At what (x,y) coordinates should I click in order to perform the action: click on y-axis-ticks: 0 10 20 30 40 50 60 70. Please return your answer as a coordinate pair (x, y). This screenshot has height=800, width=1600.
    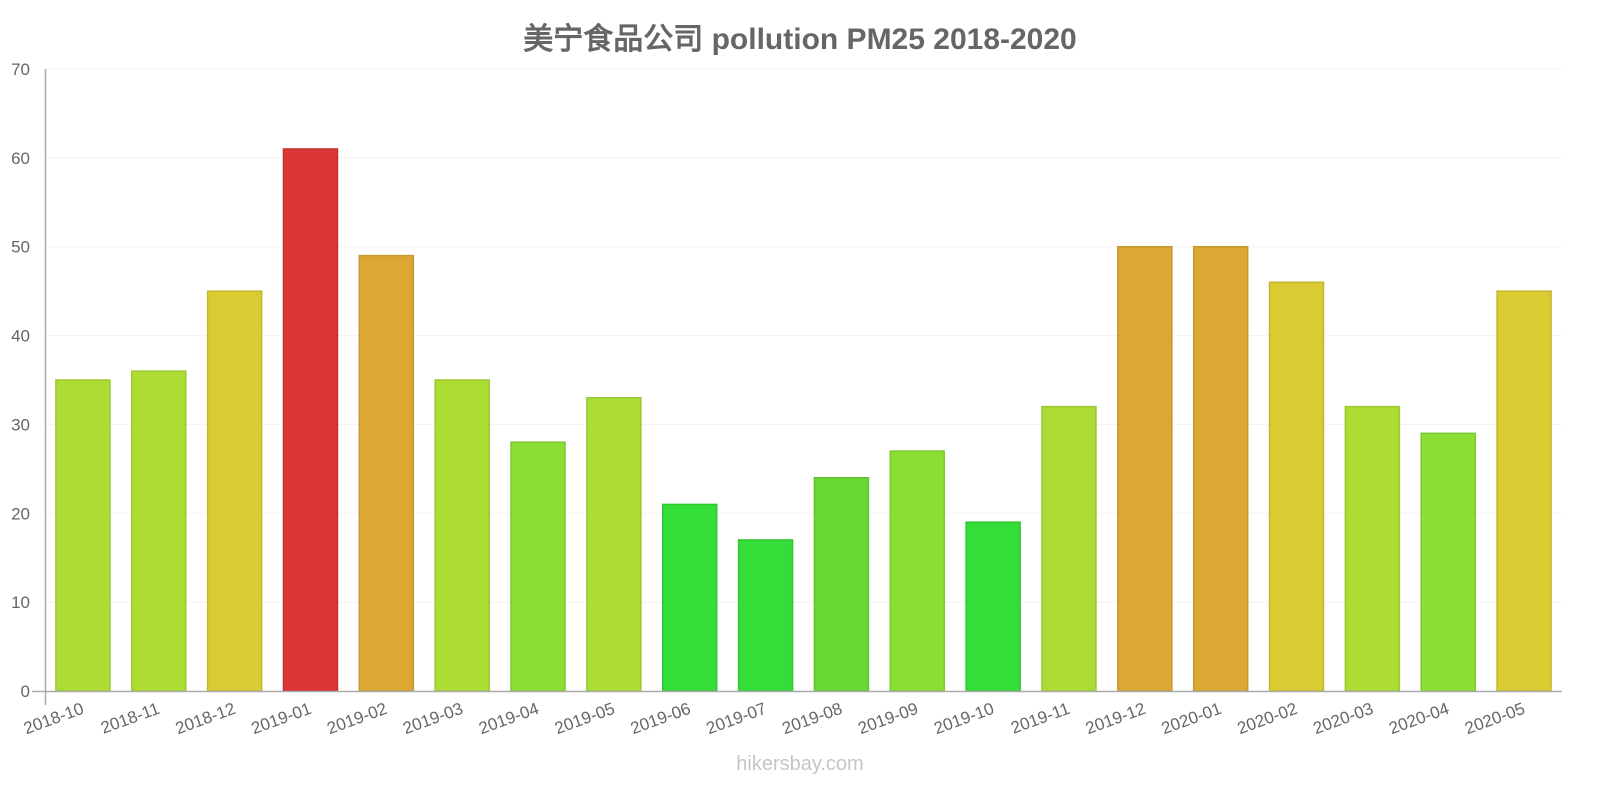
    Looking at the image, I should click on (20, 380).